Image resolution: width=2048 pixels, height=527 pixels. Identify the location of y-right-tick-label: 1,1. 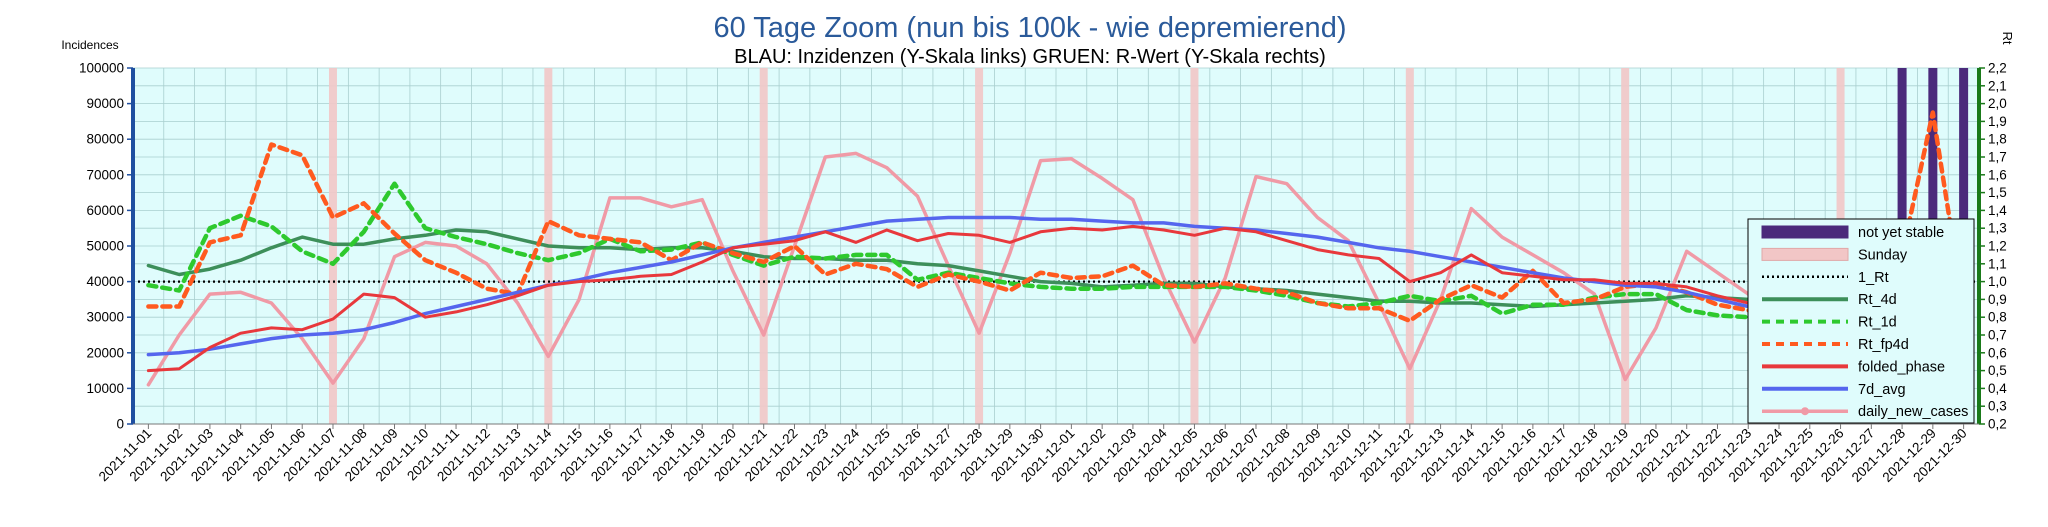
(1997, 263).